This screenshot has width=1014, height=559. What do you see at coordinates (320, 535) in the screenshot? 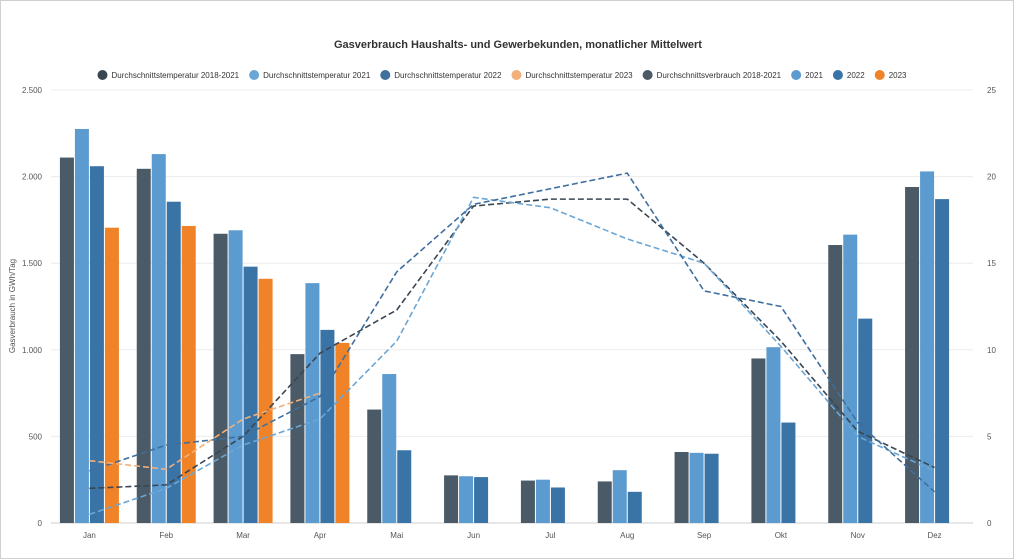
I see `x-tick-label: Apr` at bounding box center [320, 535].